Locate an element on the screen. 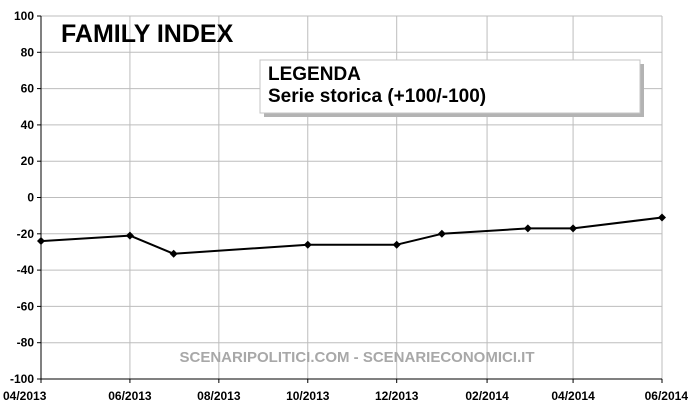  y-tick-label: -20 is located at coordinates (26, 234).